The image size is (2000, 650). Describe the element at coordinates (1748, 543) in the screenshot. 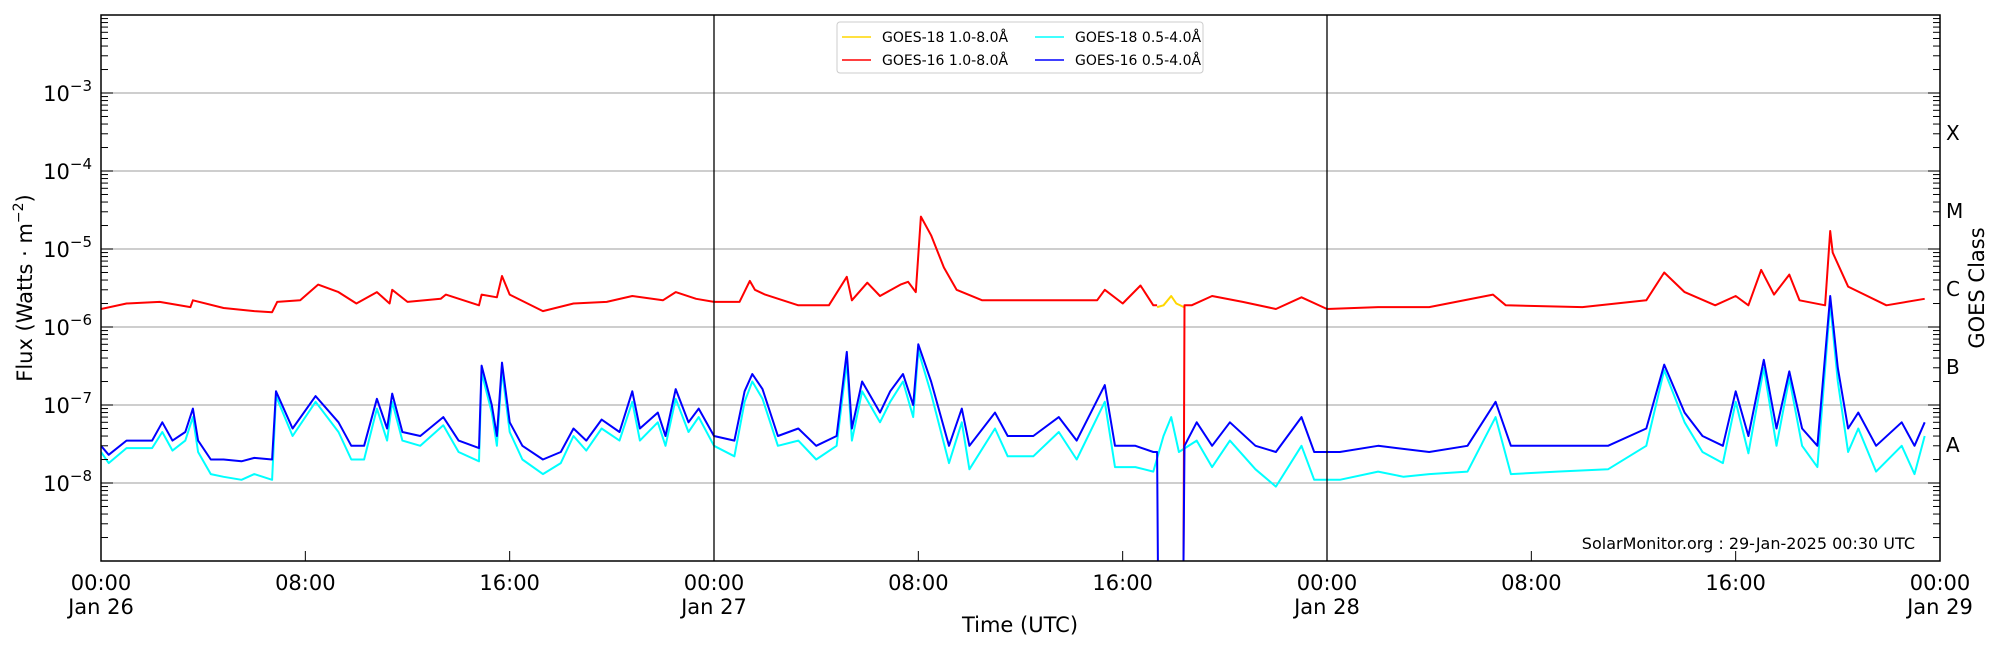

I see `timestamp-annotation: SolarMonitor.org : 29-Jan-2025 00:30 UTC` at that location.